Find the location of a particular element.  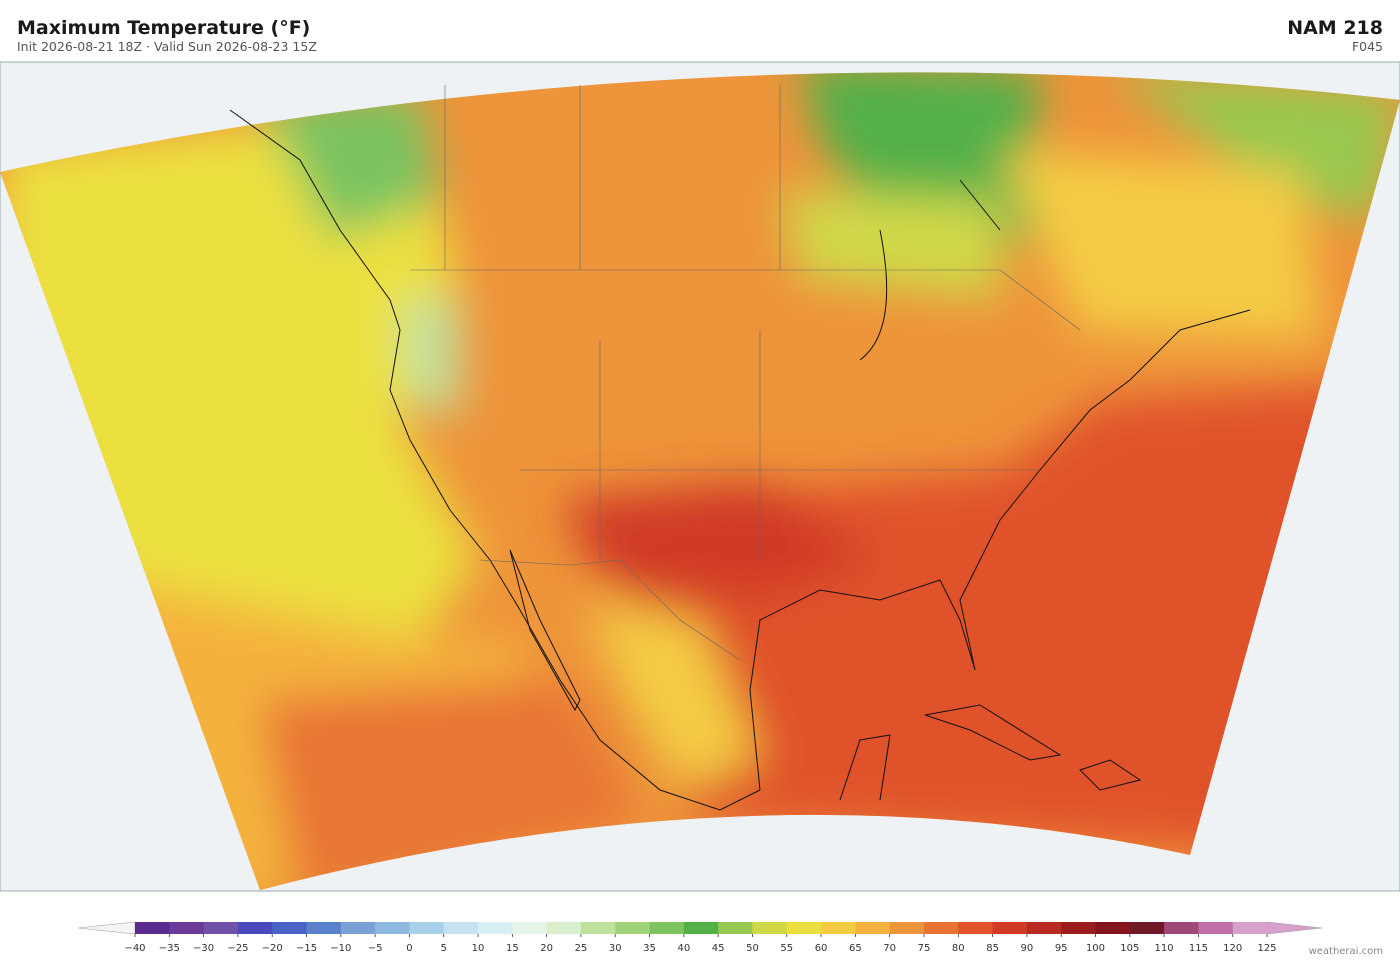

colorbar-extend-low is located at coordinates (106, 928).